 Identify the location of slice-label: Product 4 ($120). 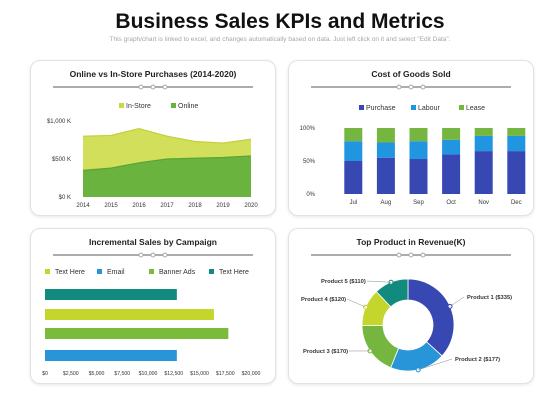
(323, 300).